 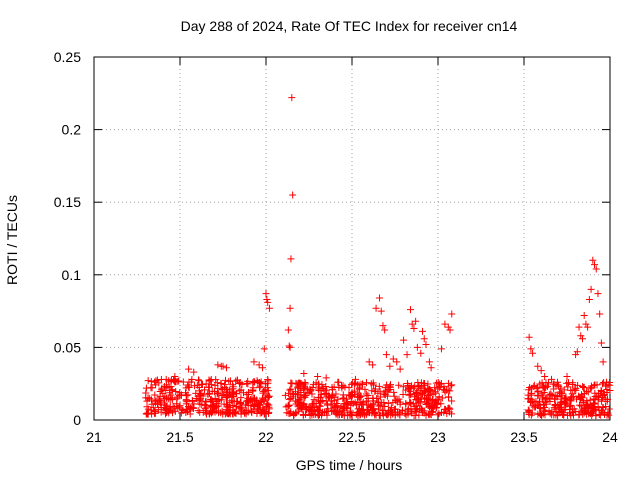 I want to click on x-tick-label: 23.5, so click(x=523, y=437).